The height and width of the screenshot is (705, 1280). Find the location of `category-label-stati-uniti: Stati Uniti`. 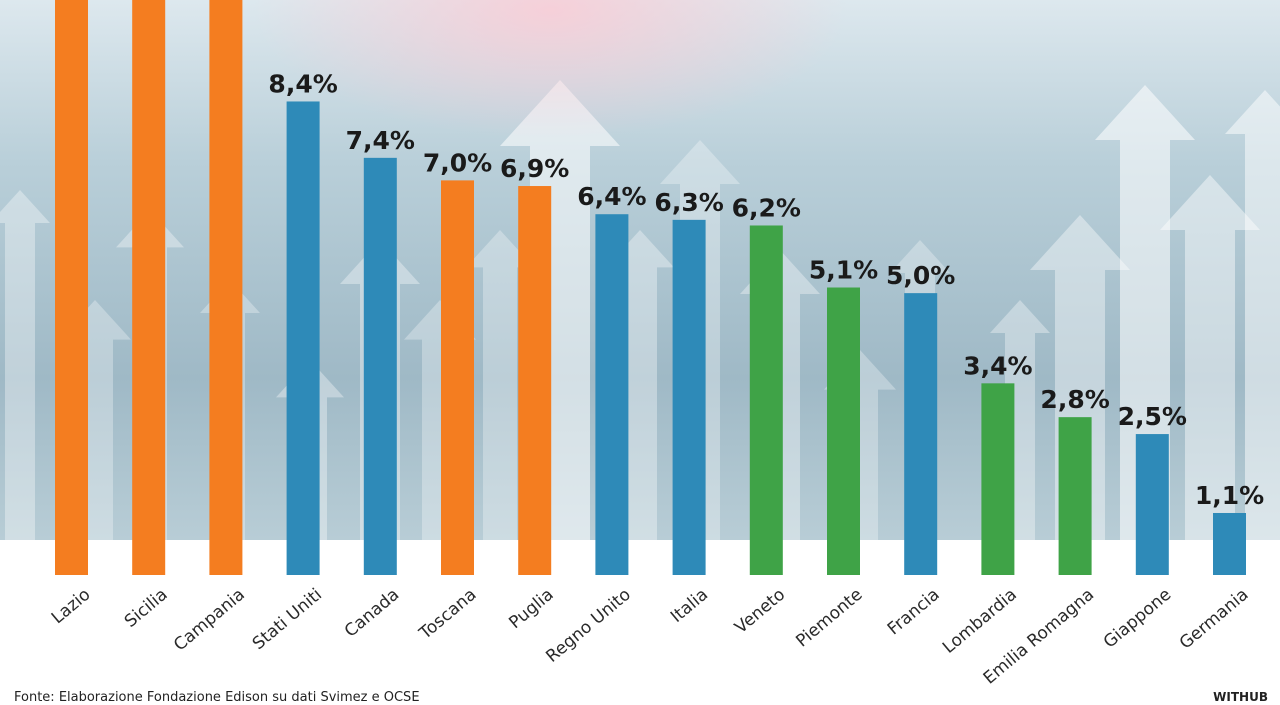

category-label-stati-uniti: Stati Uniti is located at coordinates (287, 619).